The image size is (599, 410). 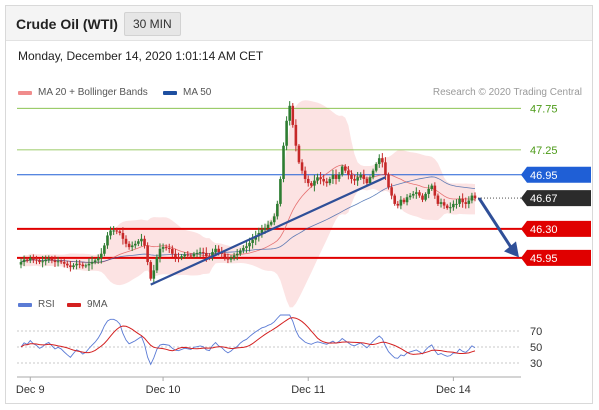 I want to click on rsi-ma-swatch, so click(x=74, y=304).